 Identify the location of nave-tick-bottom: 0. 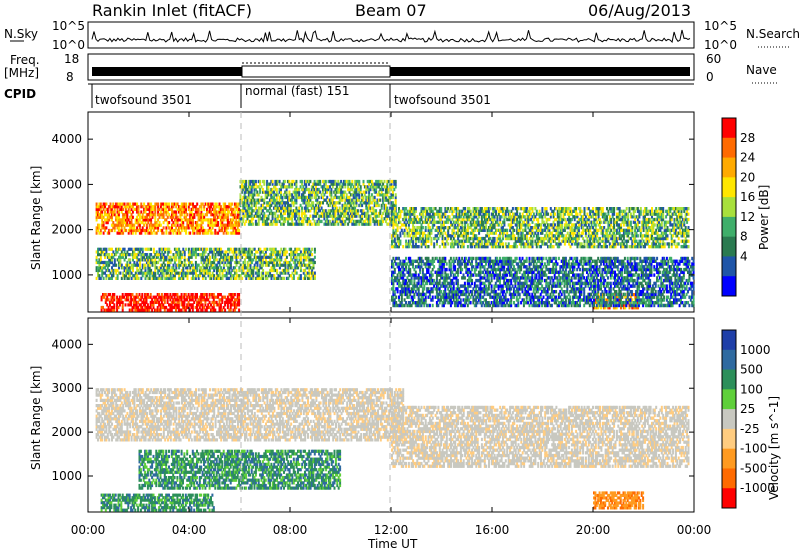
(710, 77).